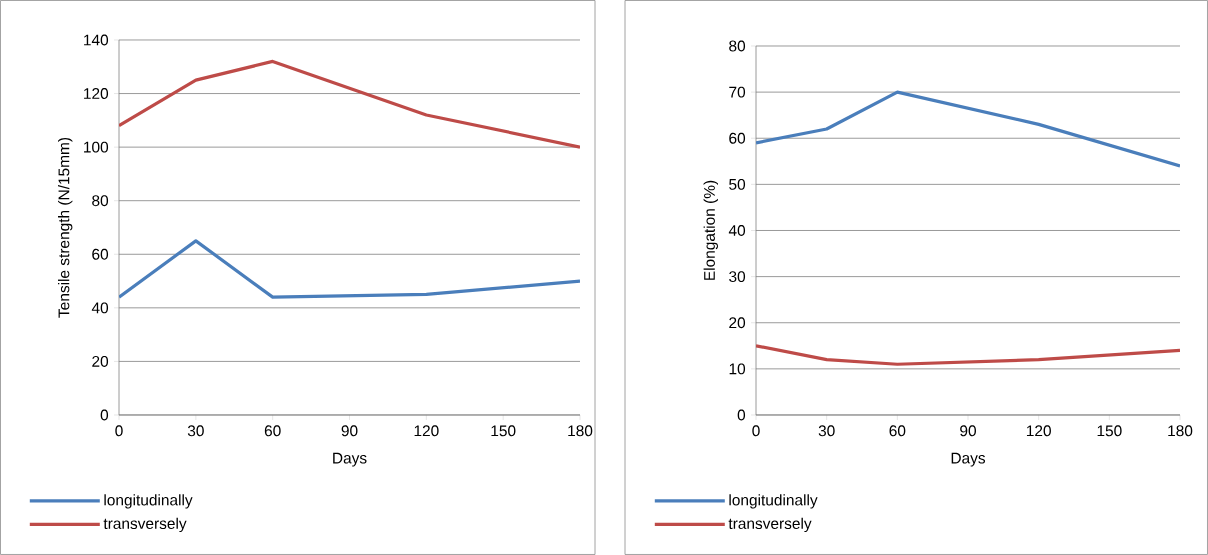 The height and width of the screenshot is (555, 1208). What do you see at coordinates (65, 227) in the screenshot?
I see `y-axis-title: Tensile strength (N/15mm)` at bounding box center [65, 227].